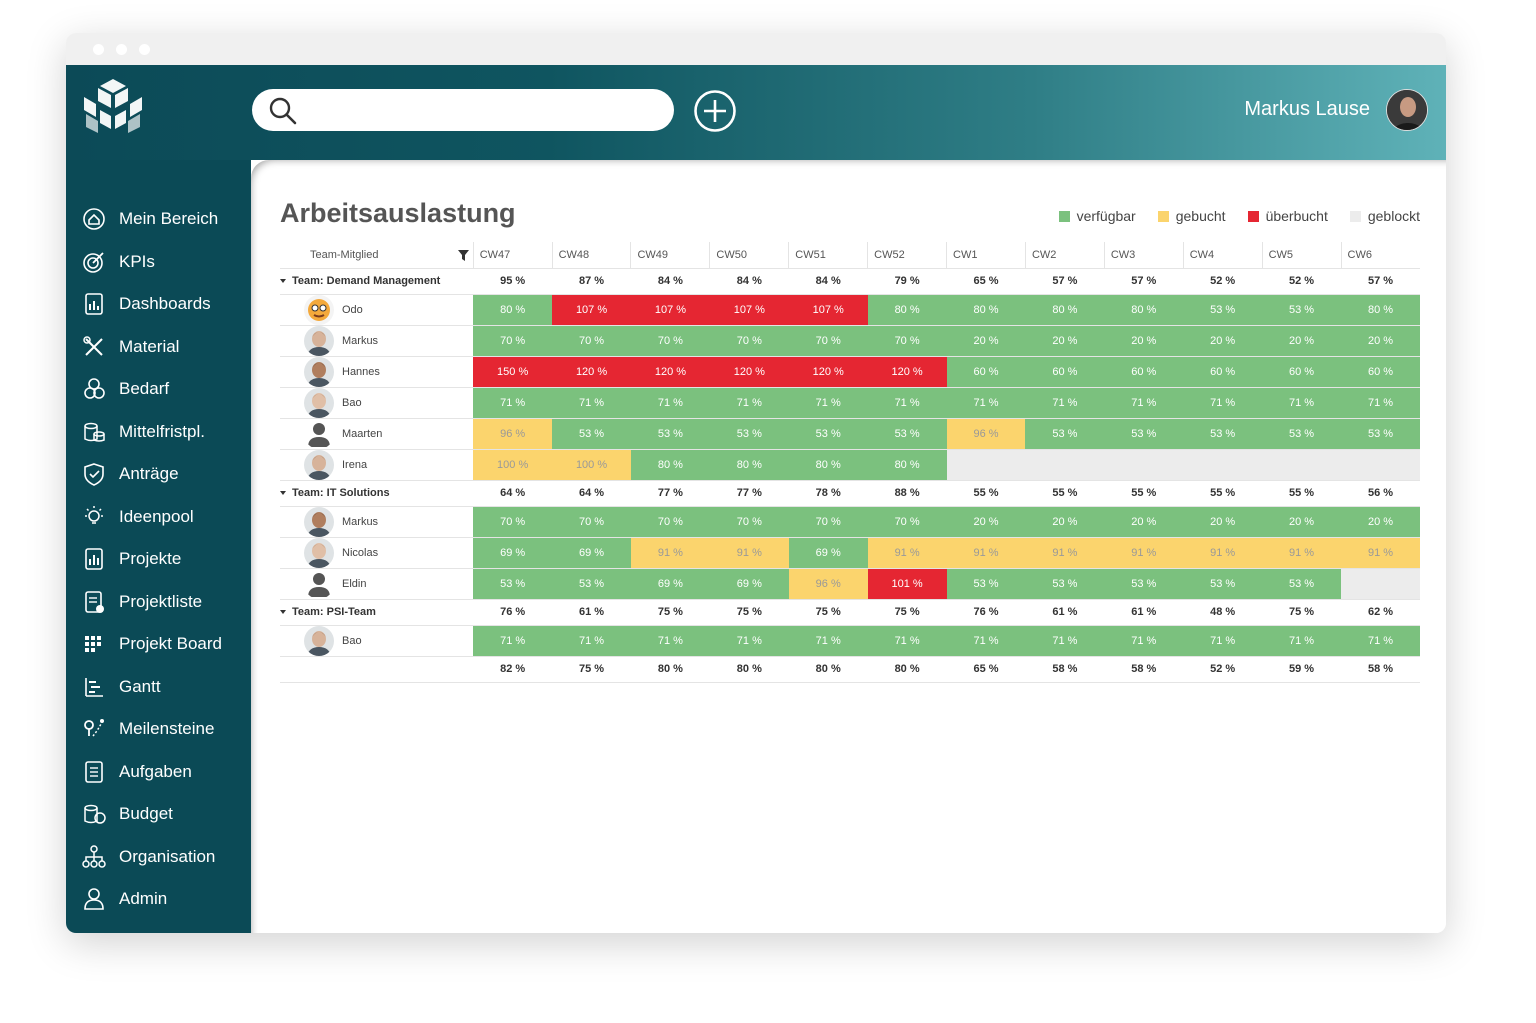  What do you see at coordinates (377, 310) in the screenshot?
I see `member-cell: Odo` at bounding box center [377, 310].